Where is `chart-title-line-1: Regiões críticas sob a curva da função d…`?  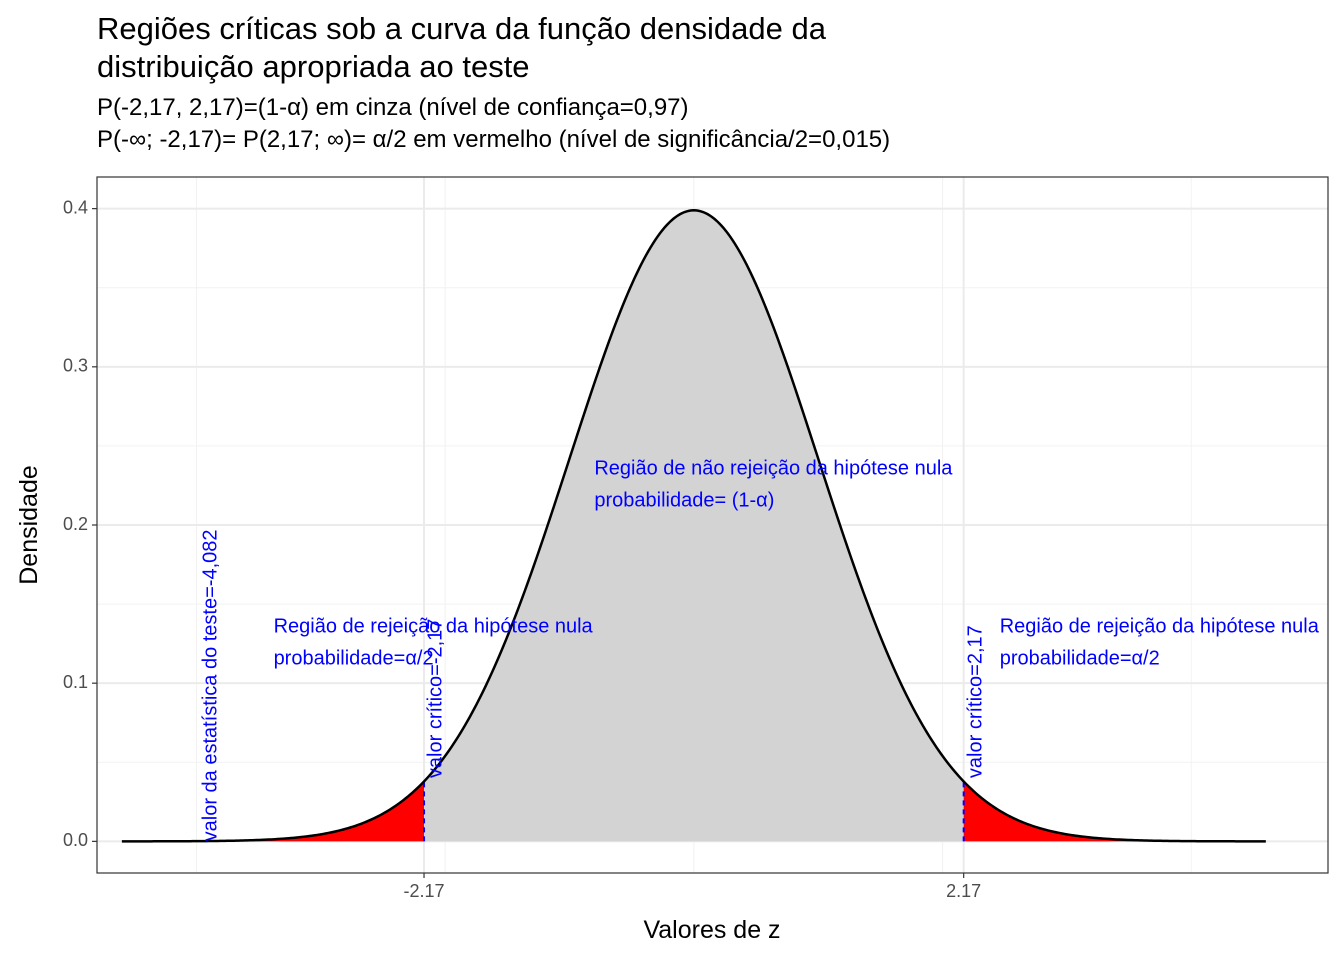
chart-title-line-1: Regiões críticas sob a curva da função d… is located at coordinates (461, 28).